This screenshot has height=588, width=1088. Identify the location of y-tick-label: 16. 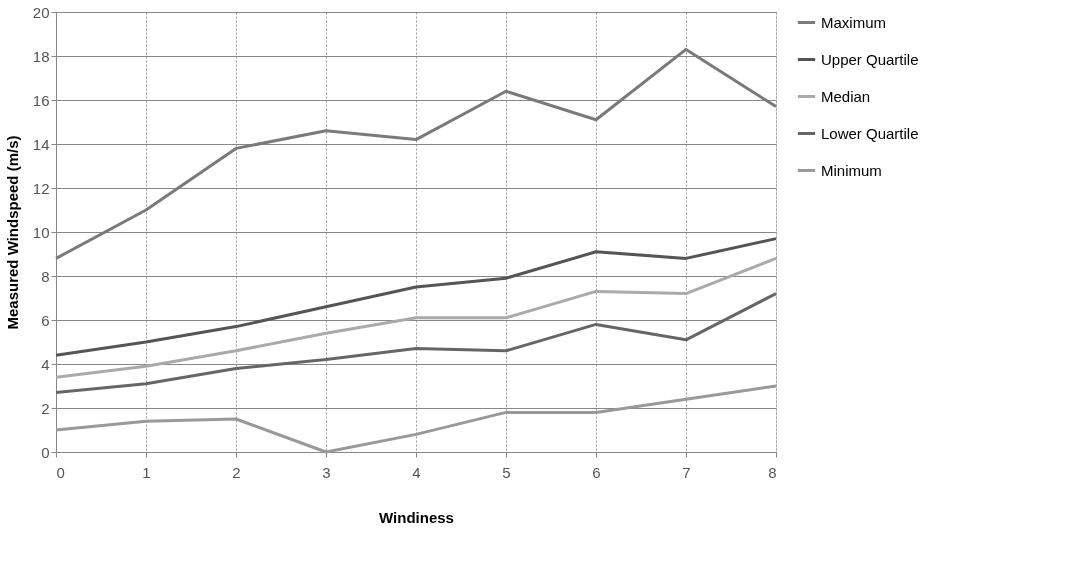
(41, 100).